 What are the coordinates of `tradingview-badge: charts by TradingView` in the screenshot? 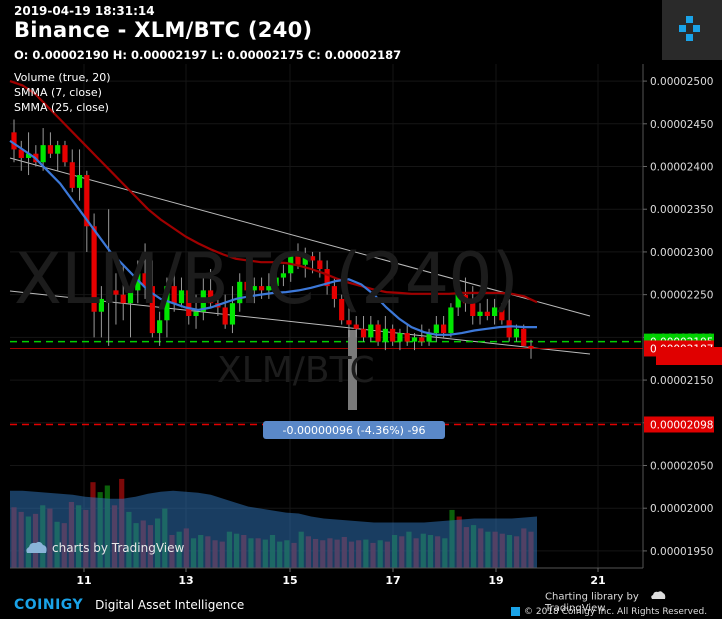 It's located at (104, 548).